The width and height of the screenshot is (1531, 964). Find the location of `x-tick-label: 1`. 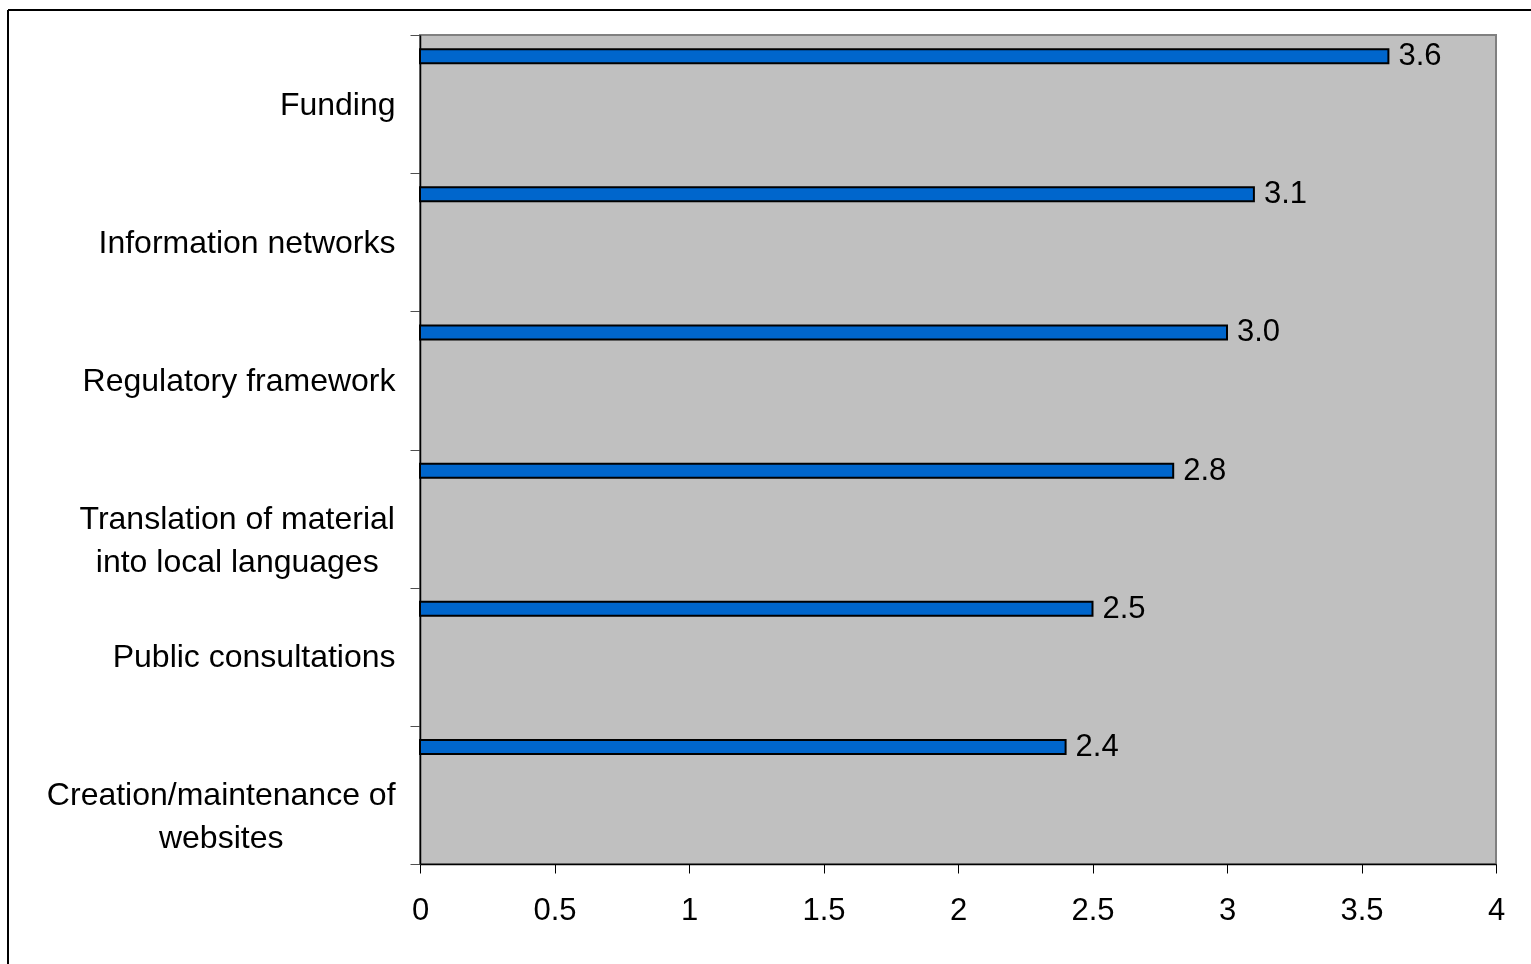

x-tick-label: 1 is located at coordinates (689, 909).